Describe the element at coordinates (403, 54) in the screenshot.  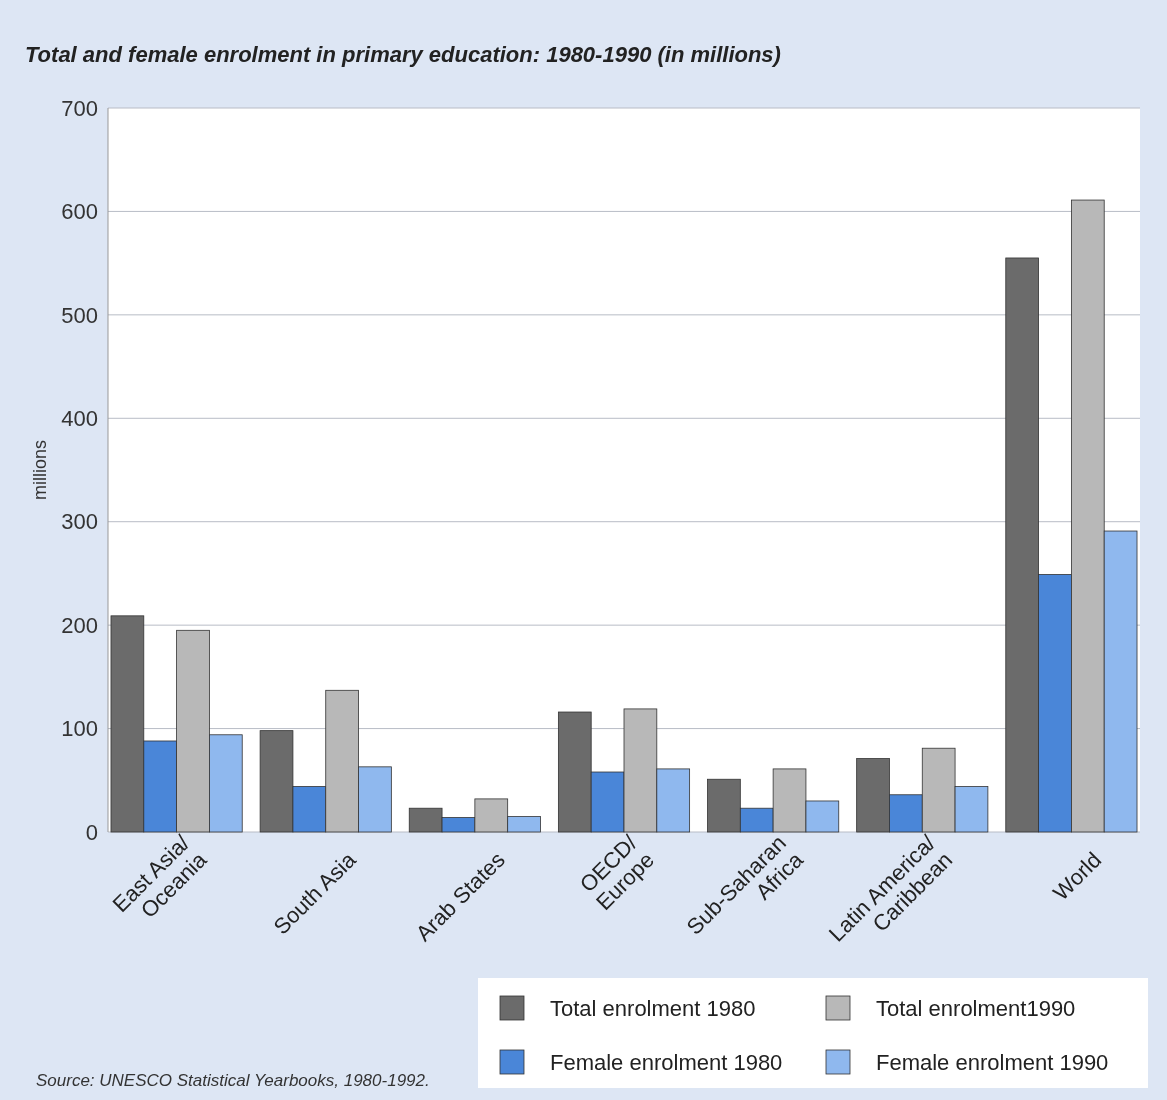
I see `chart-title: Total and female enrolment in primary education: 1980-1990 (in millions)` at that location.